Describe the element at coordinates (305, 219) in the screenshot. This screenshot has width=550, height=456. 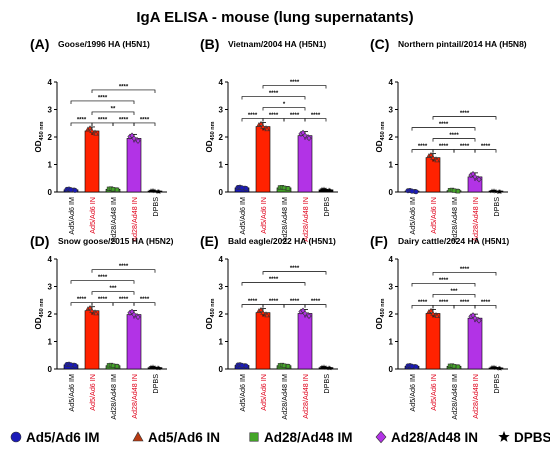
I see `x-tick-label: Ad28/Ad48 IN` at that location.